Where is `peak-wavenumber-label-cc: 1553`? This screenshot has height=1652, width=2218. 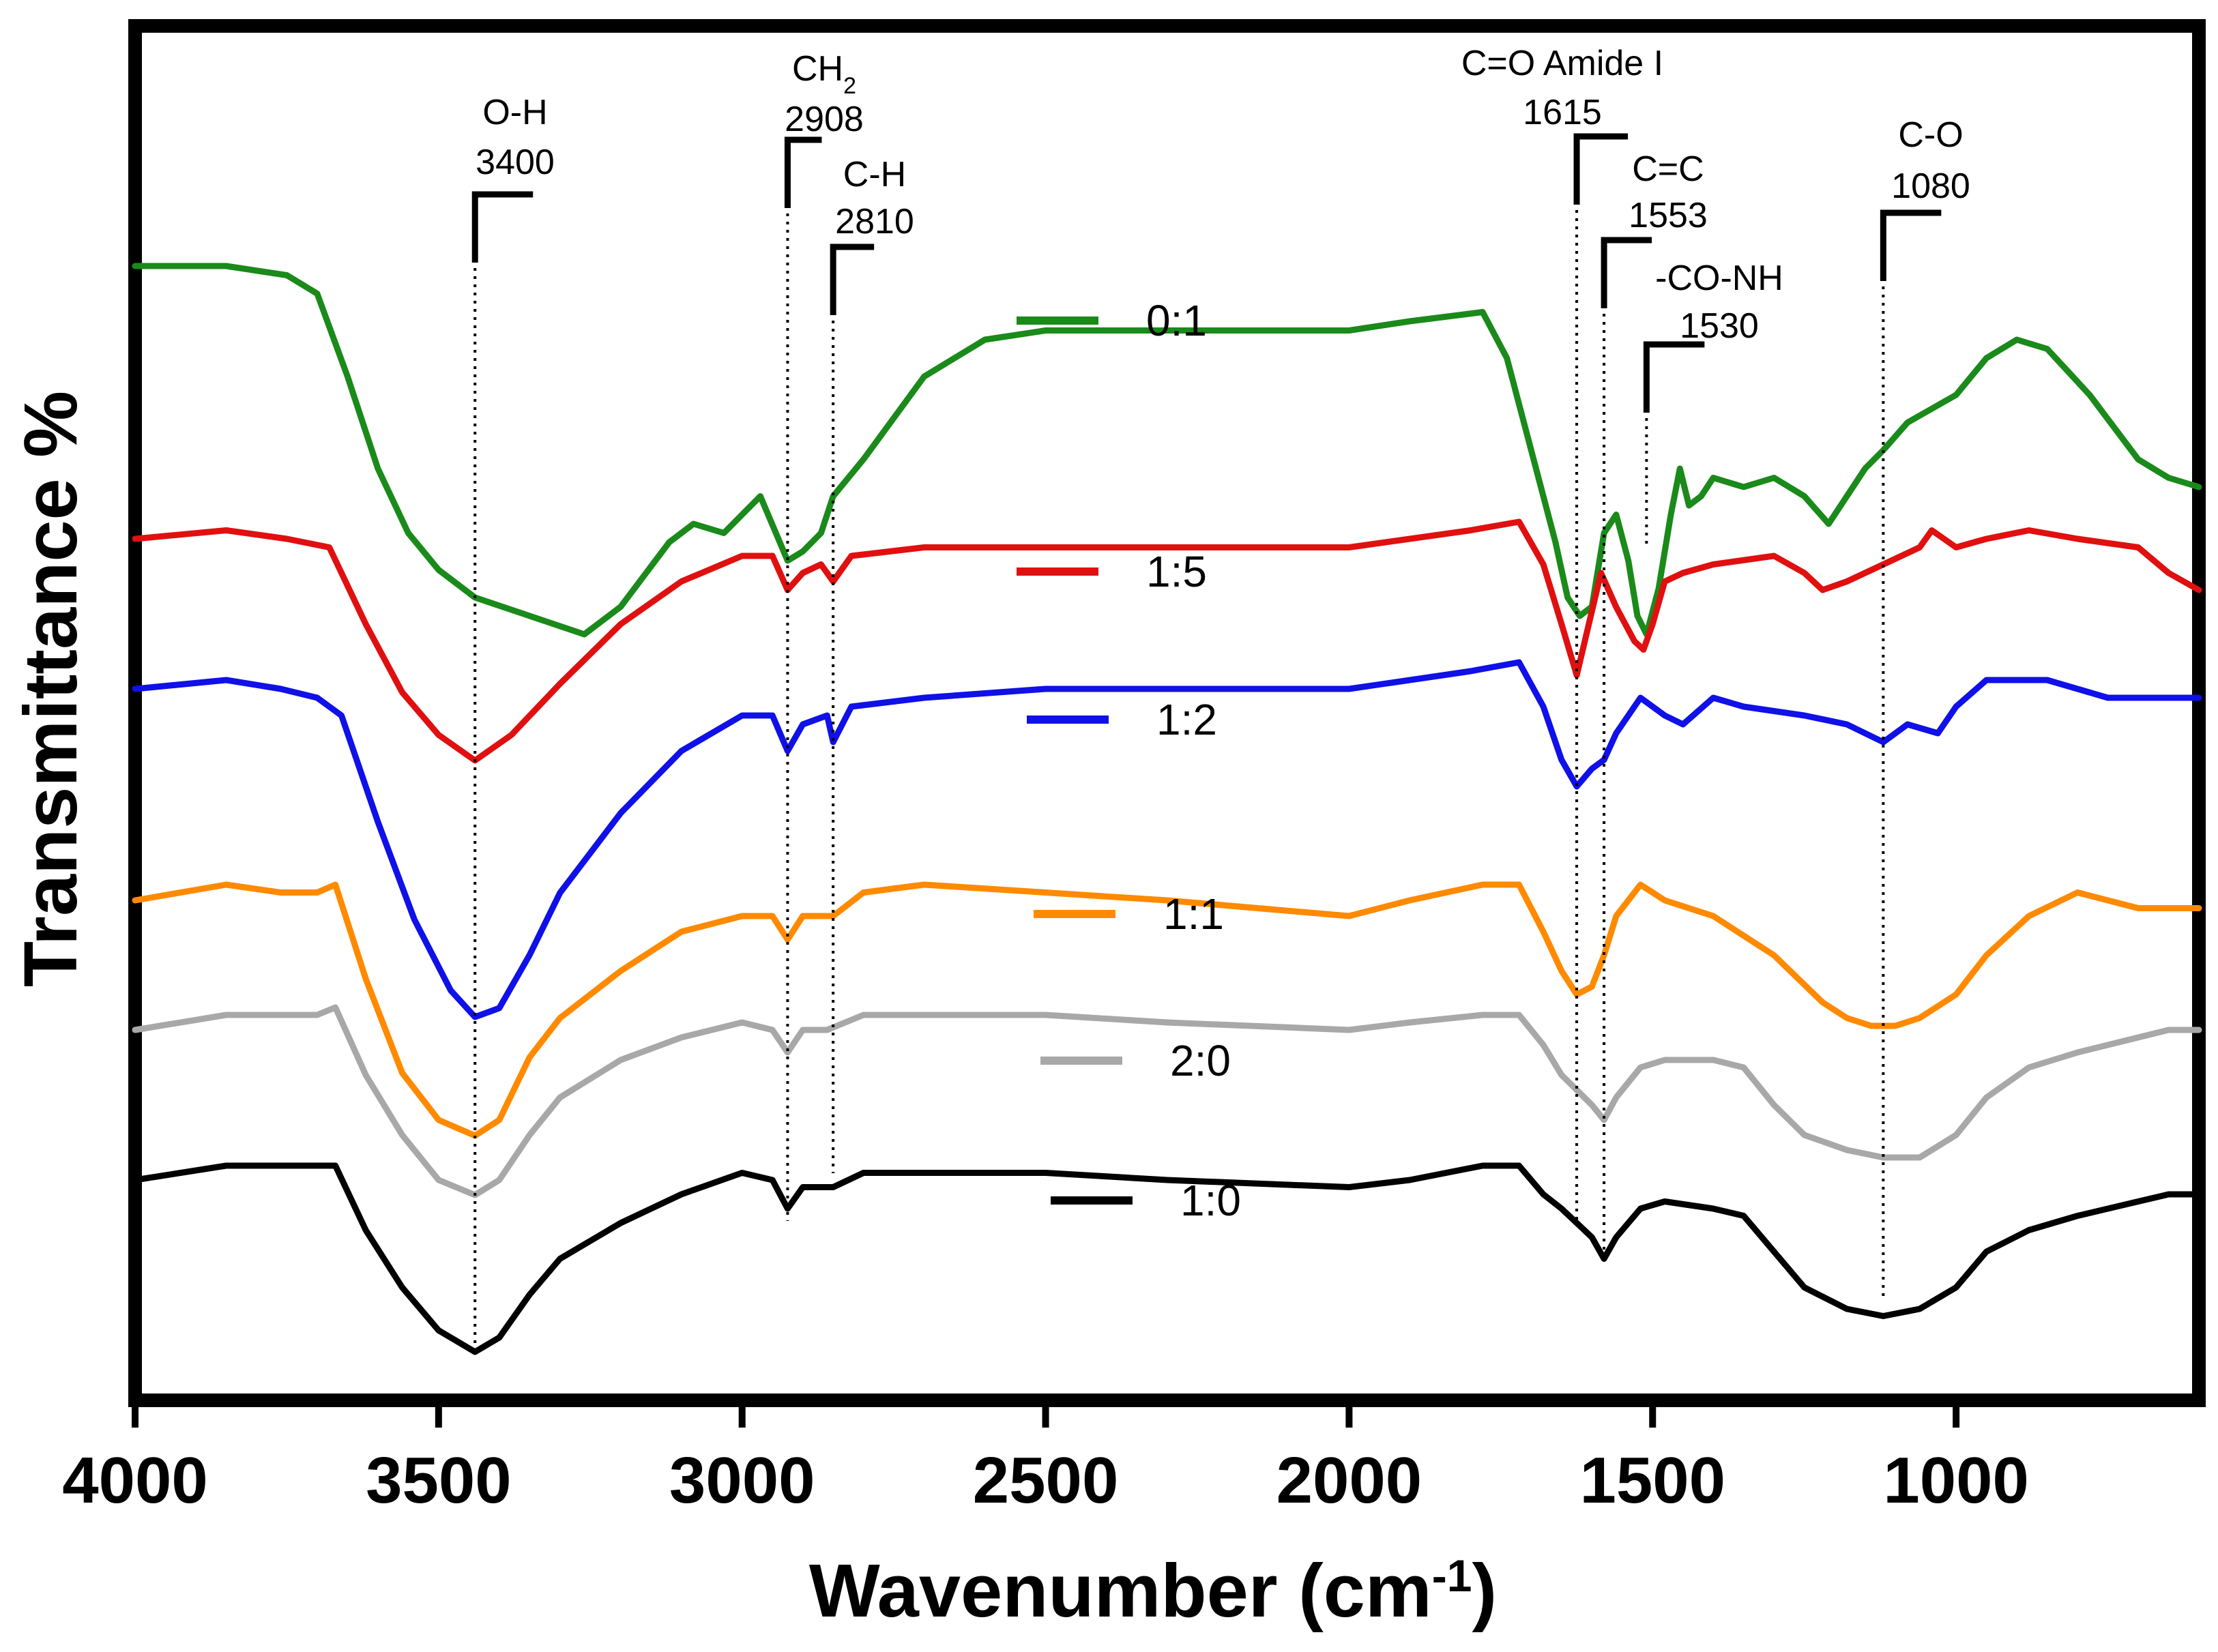
peak-wavenumber-label-cc: 1553 is located at coordinates (1669, 215).